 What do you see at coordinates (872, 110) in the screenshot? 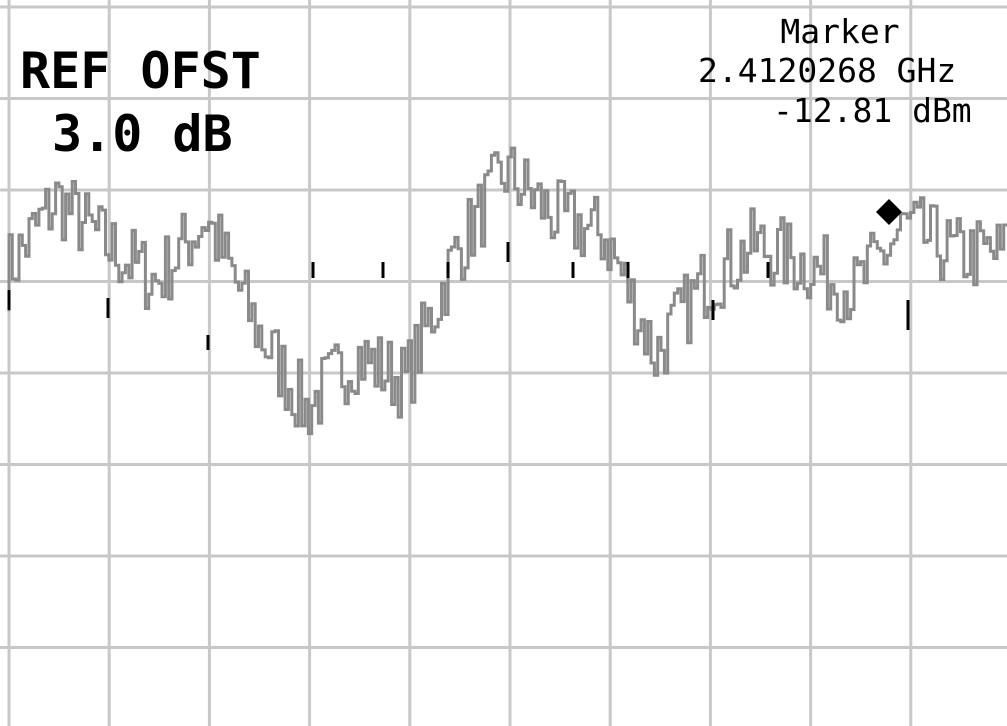
I see `marker-level: -12.81 dBm` at bounding box center [872, 110].